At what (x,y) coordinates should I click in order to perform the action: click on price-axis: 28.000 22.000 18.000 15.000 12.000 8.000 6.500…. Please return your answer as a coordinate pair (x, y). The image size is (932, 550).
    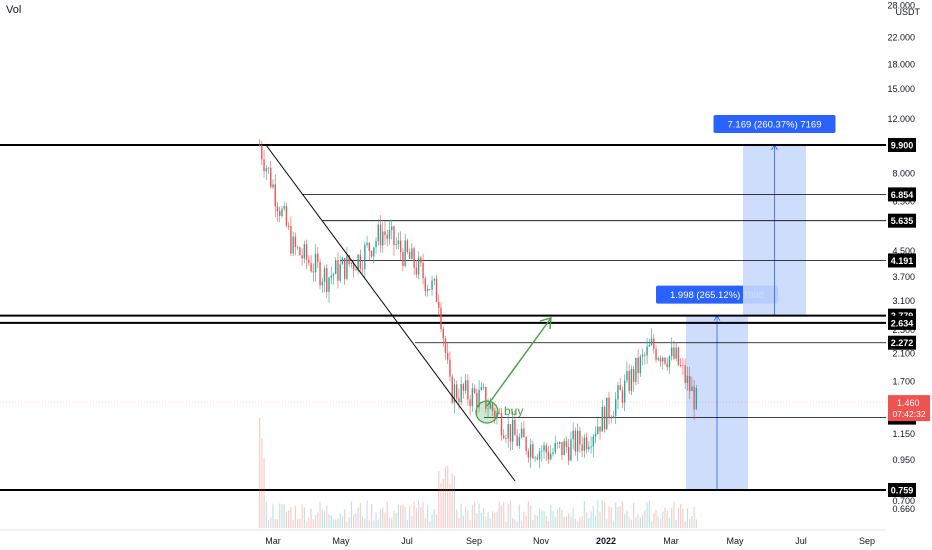
    Looking at the image, I should click on (909, 275).